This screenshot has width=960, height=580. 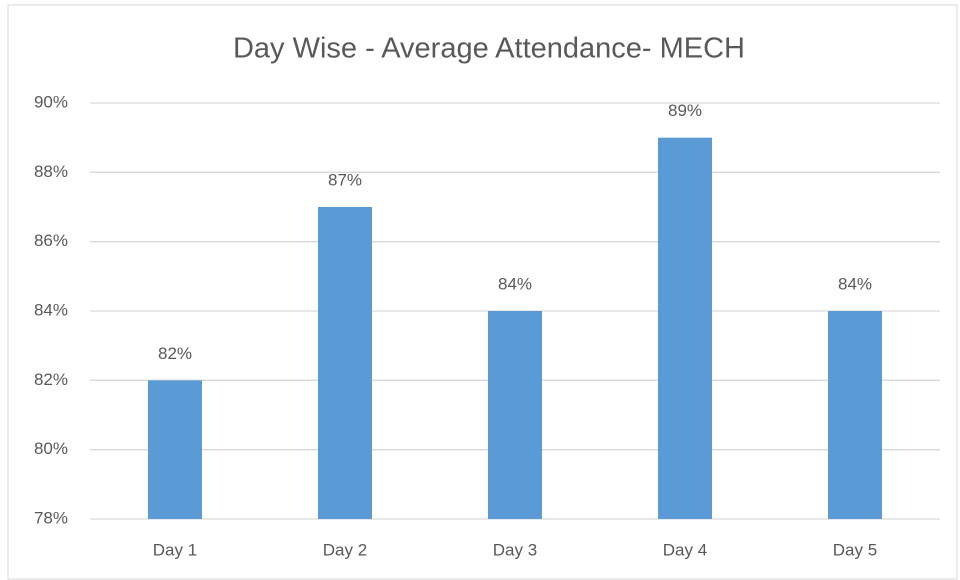 What do you see at coordinates (345, 549) in the screenshot?
I see `x-tick-label: Day 2` at bounding box center [345, 549].